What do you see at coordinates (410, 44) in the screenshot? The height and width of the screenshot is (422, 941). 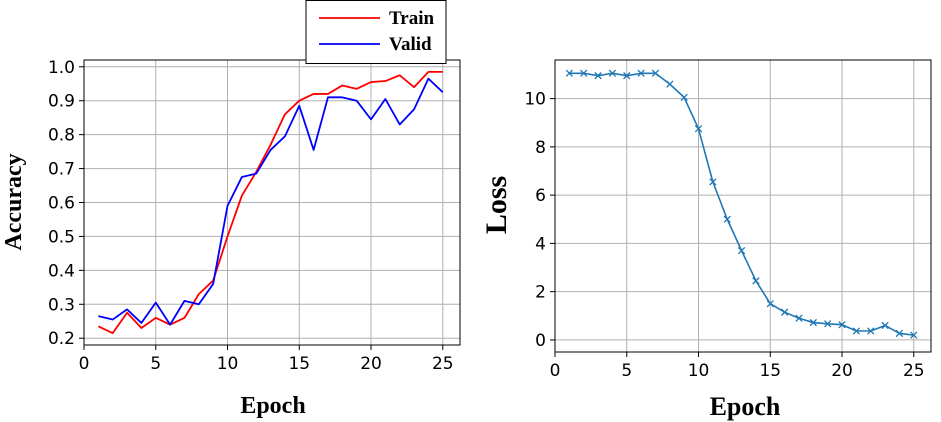 I see `legend-valid-label: Valid` at bounding box center [410, 44].